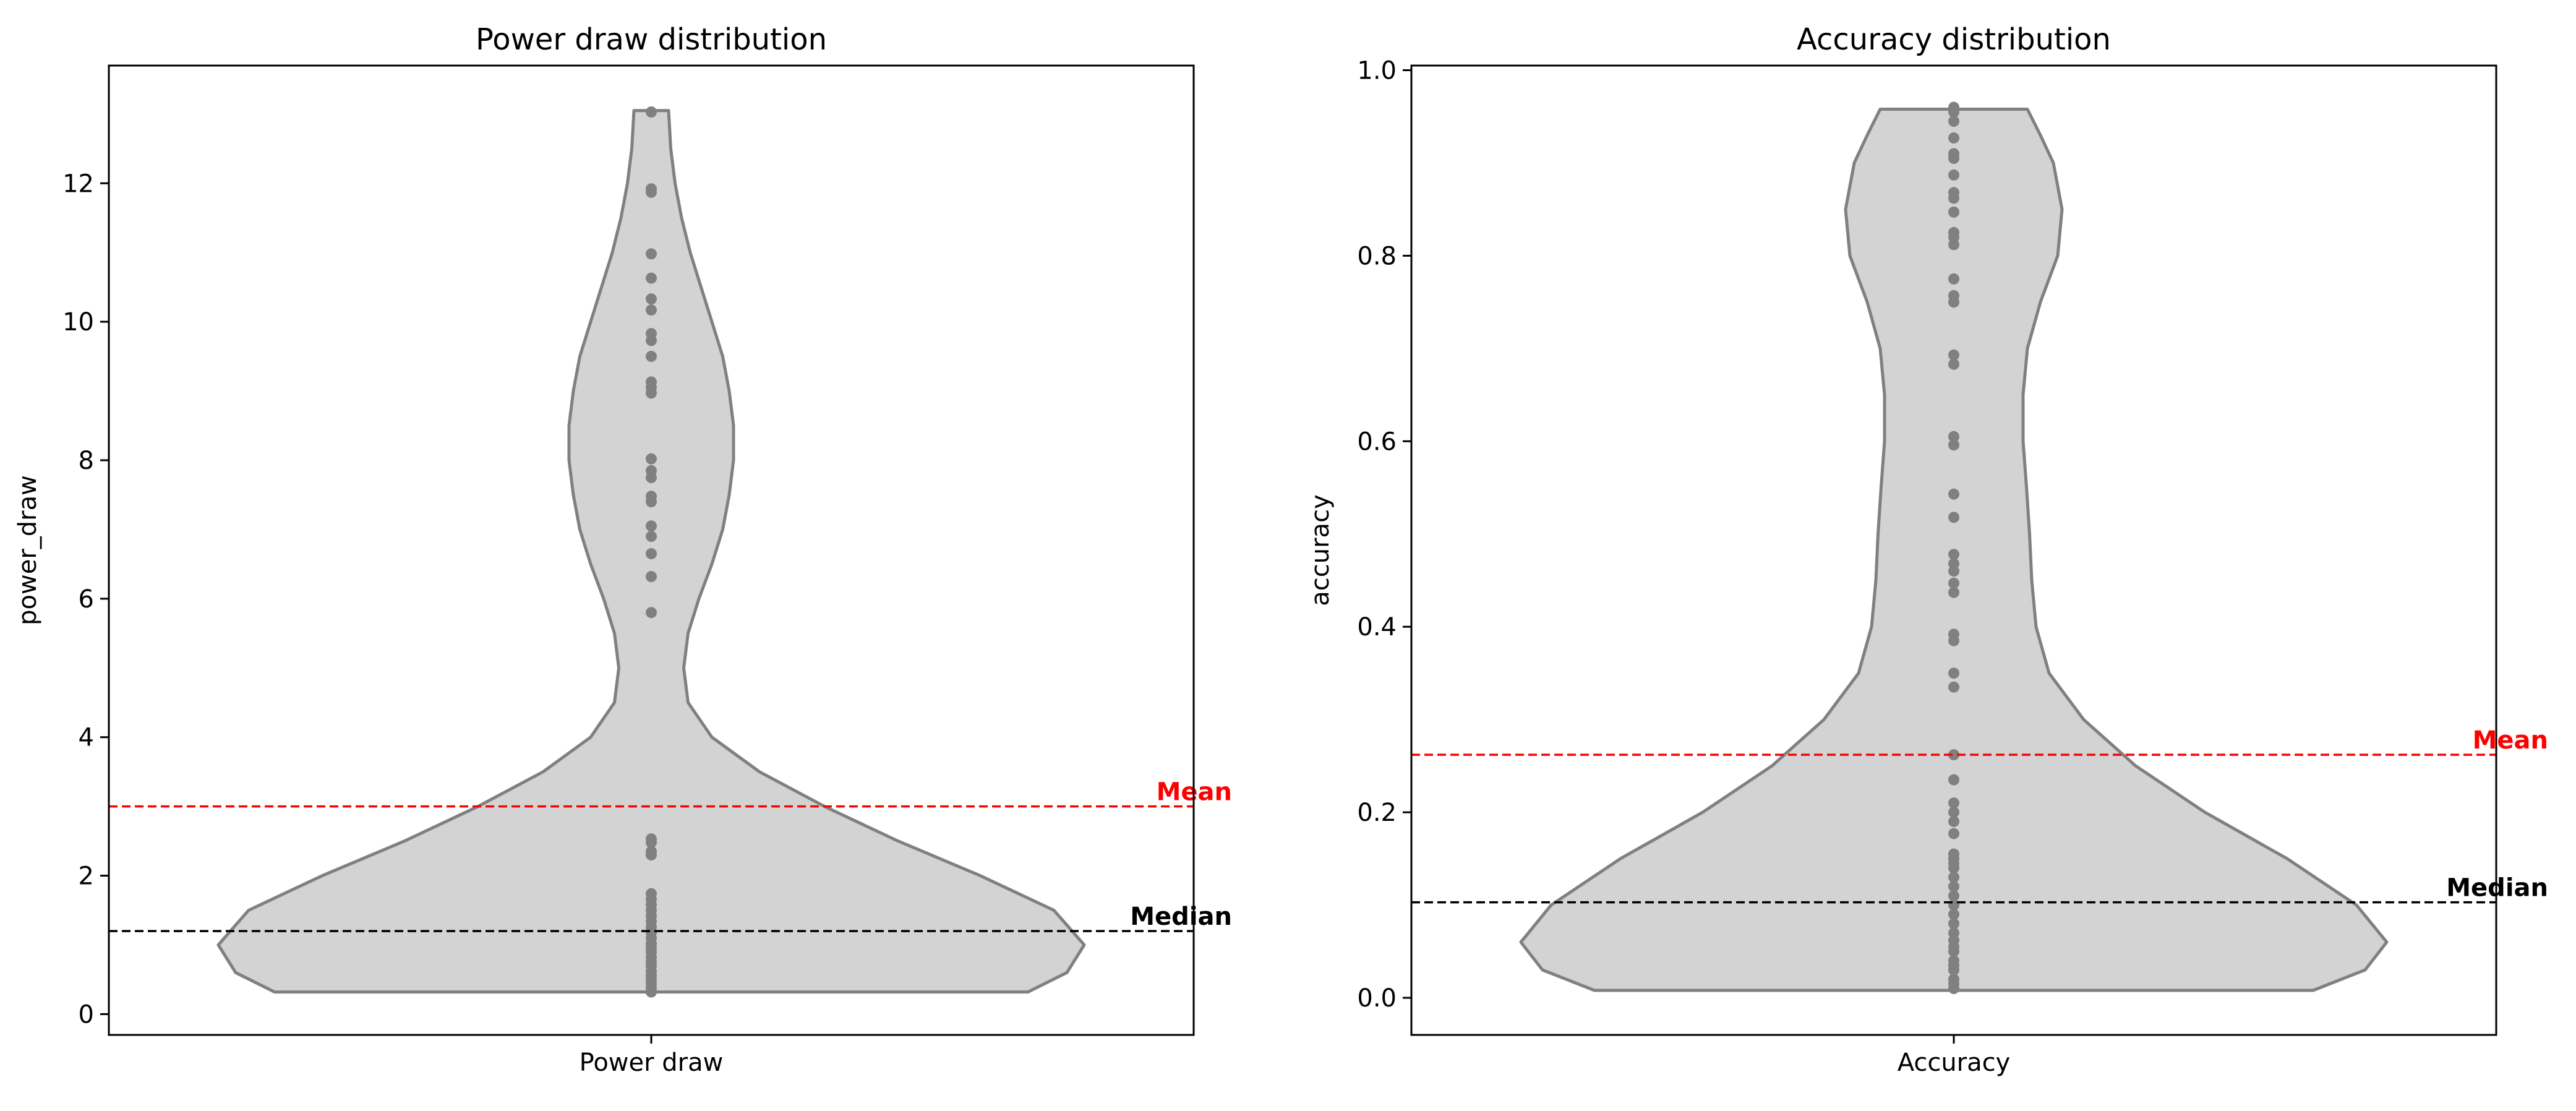  What do you see at coordinates (1954, 40) in the screenshot?
I see `chart-title: Accuracy distribution` at bounding box center [1954, 40].